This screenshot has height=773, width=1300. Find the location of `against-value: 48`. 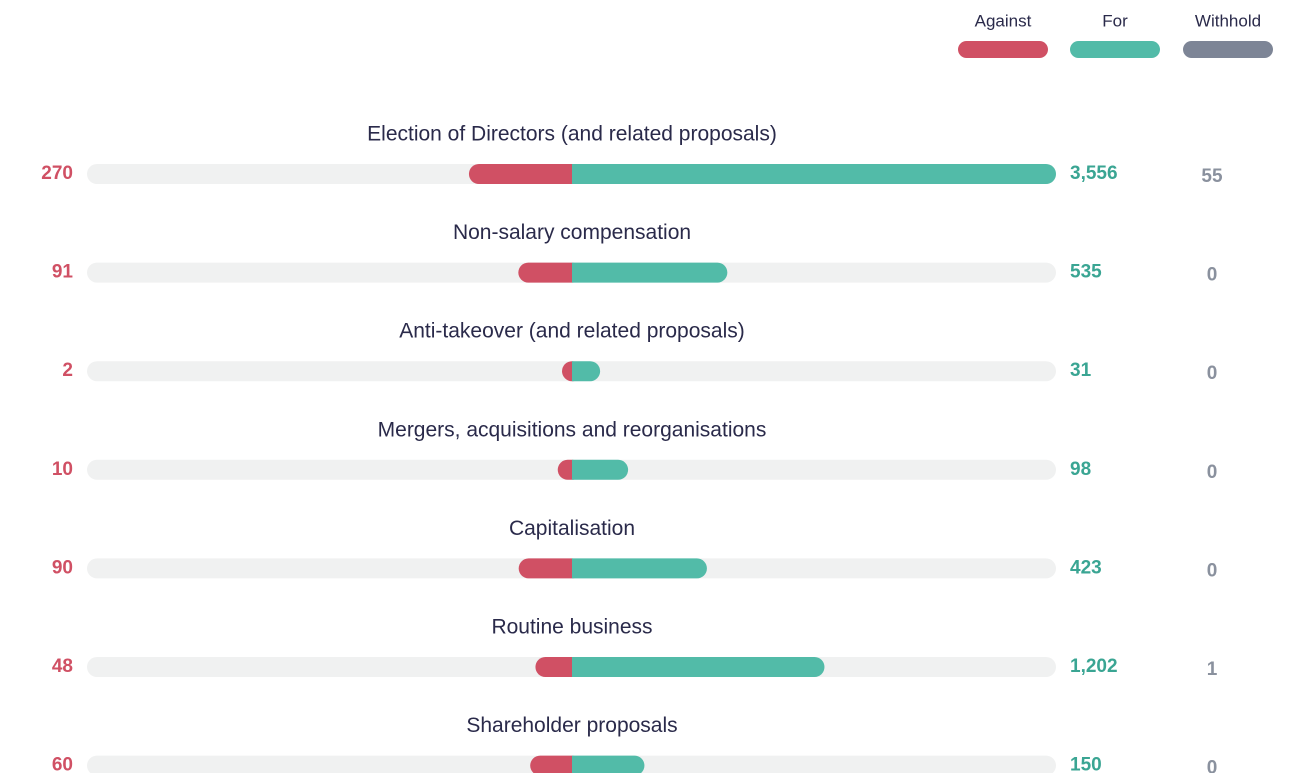

against-value: 48 is located at coordinates (62, 666).